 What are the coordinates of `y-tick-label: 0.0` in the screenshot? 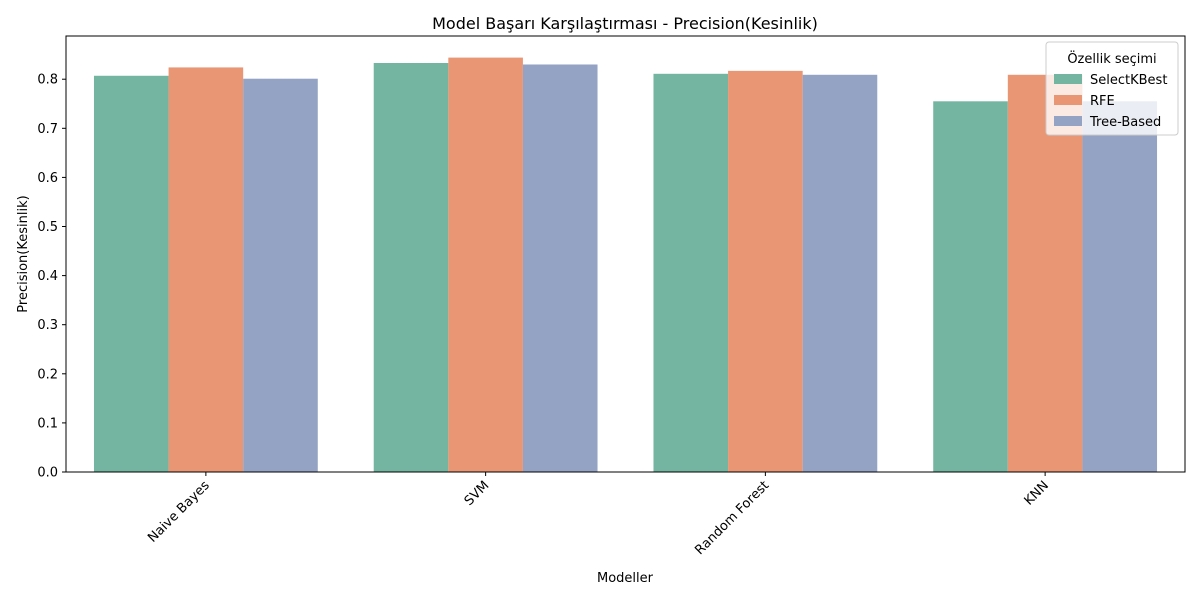 It's located at (47, 473).